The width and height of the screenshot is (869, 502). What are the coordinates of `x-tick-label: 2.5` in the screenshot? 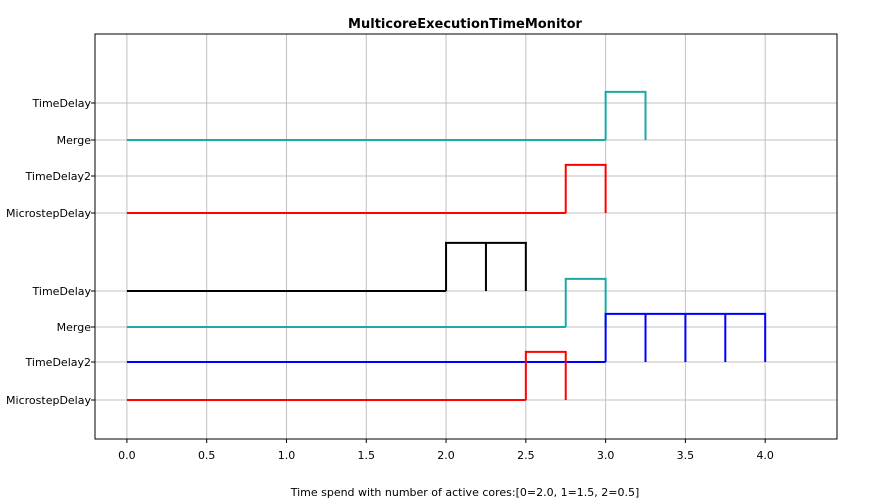 It's located at (526, 455).